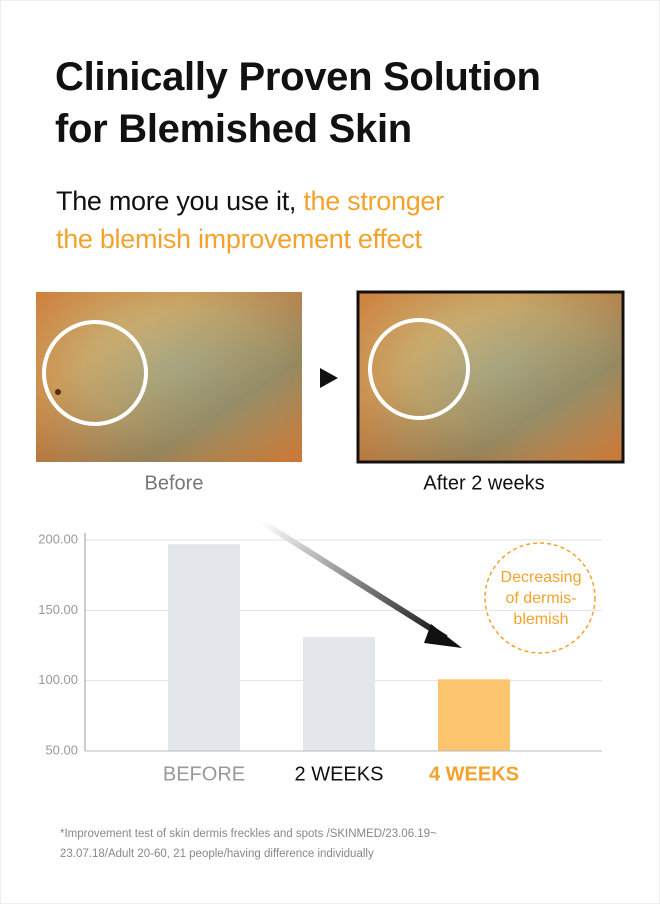  What do you see at coordinates (474, 774) in the screenshot?
I see `x-tick-label: 4 WEEKS` at bounding box center [474, 774].